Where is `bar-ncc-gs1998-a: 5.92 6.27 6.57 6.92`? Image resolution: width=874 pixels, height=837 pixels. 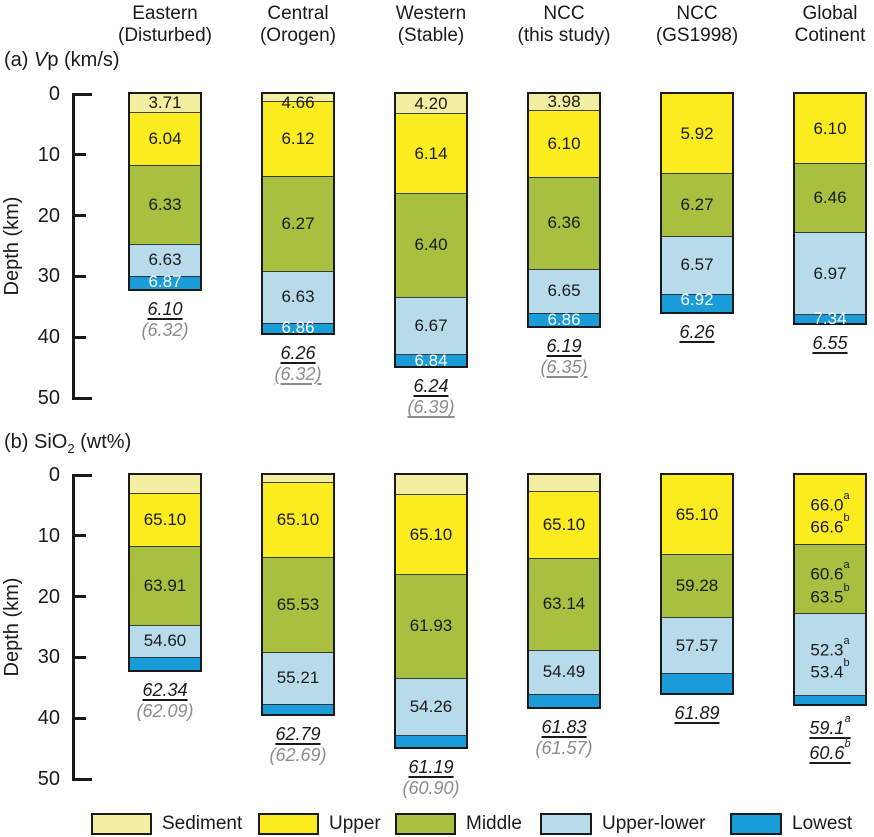
bar-ncc-gs1998-a: 5.92 6.27 6.57 6.92 is located at coordinates (697, 203).